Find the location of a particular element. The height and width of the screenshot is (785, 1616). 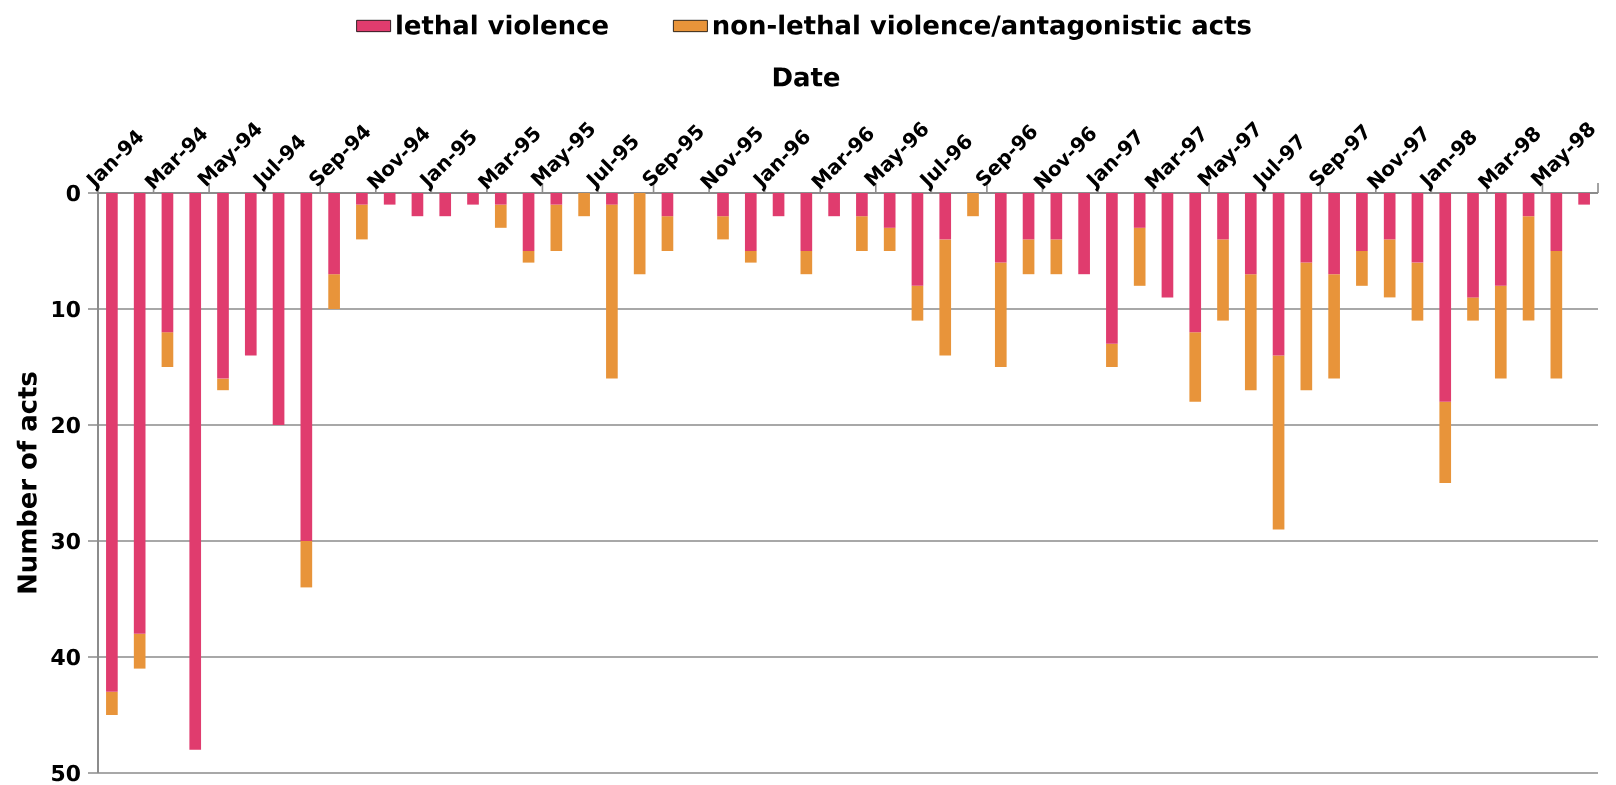

y-tick-label: 30 is located at coordinates (65, 541).